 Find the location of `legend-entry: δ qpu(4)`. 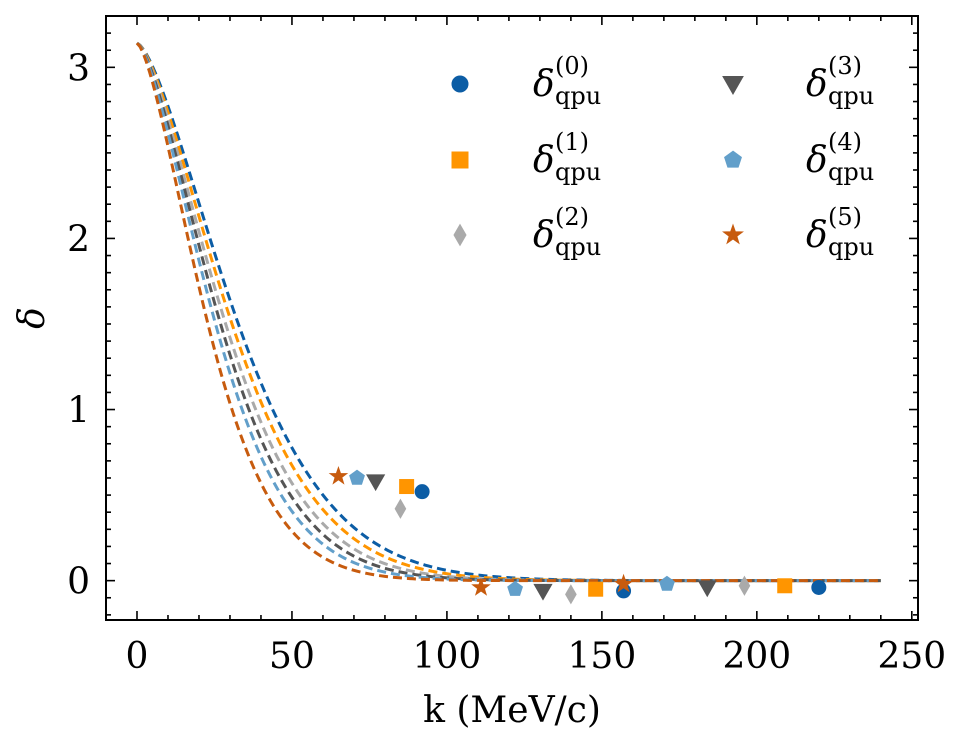

legend-entry: δ qpu(4) is located at coordinates (840, 157).